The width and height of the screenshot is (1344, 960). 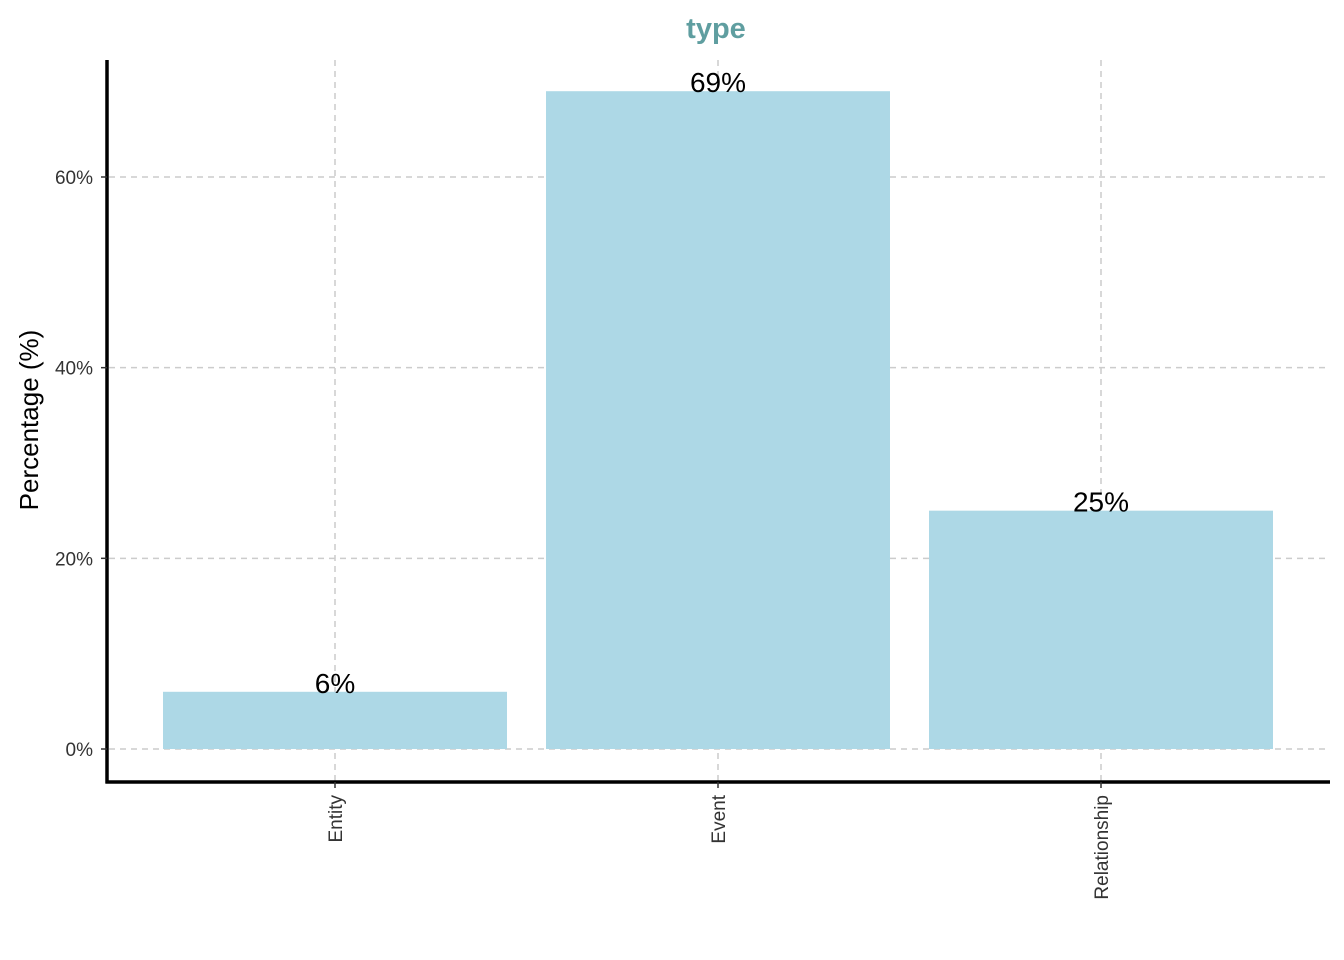 I want to click on y-tick-label: 40%, so click(x=74, y=369).